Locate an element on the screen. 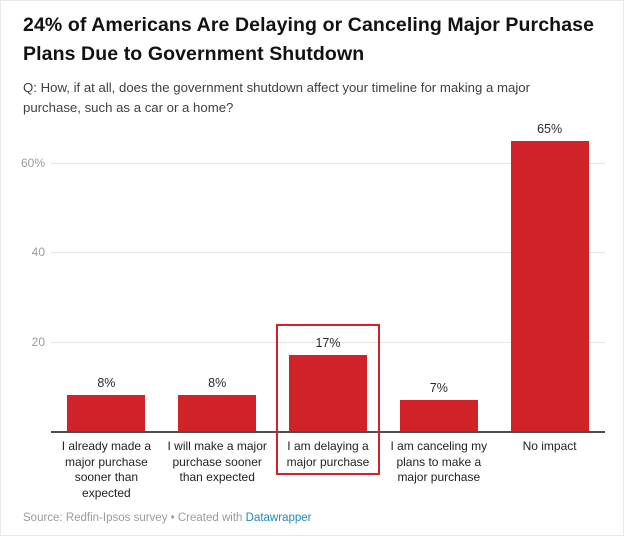 This screenshot has height=536, width=624. bar-value-label-1: 8% is located at coordinates (217, 383).